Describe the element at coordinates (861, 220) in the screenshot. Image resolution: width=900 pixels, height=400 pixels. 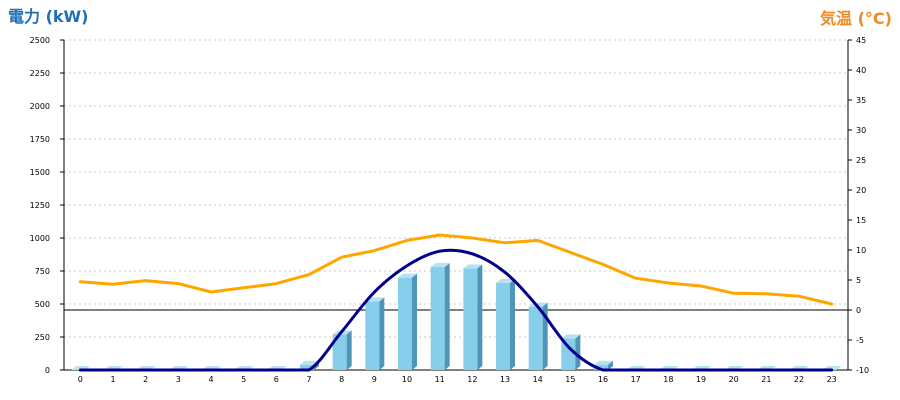
I see `right-axis-tick-label: 15` at that location.